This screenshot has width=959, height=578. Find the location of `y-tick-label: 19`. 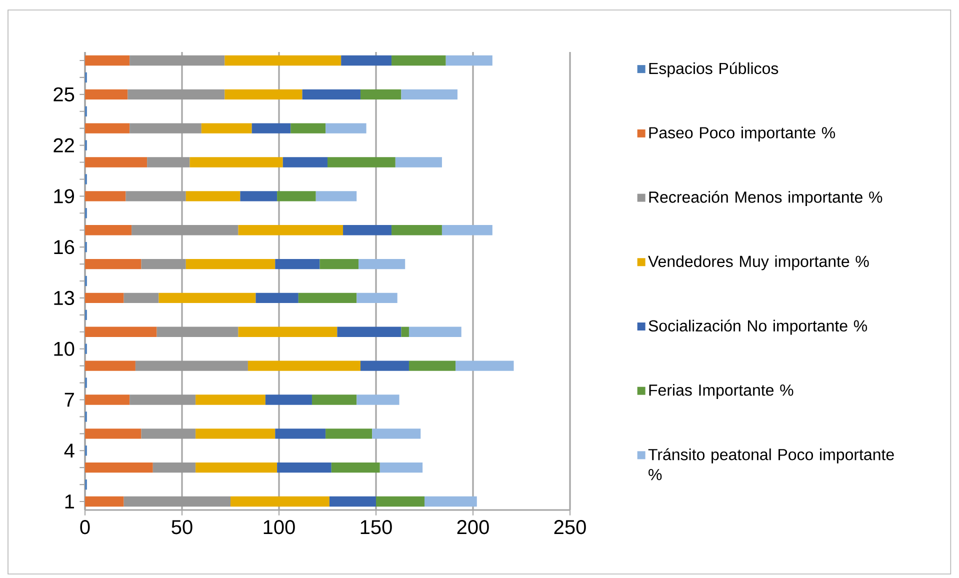

y-tick-label: 19 is located at coordinates (64, 196).